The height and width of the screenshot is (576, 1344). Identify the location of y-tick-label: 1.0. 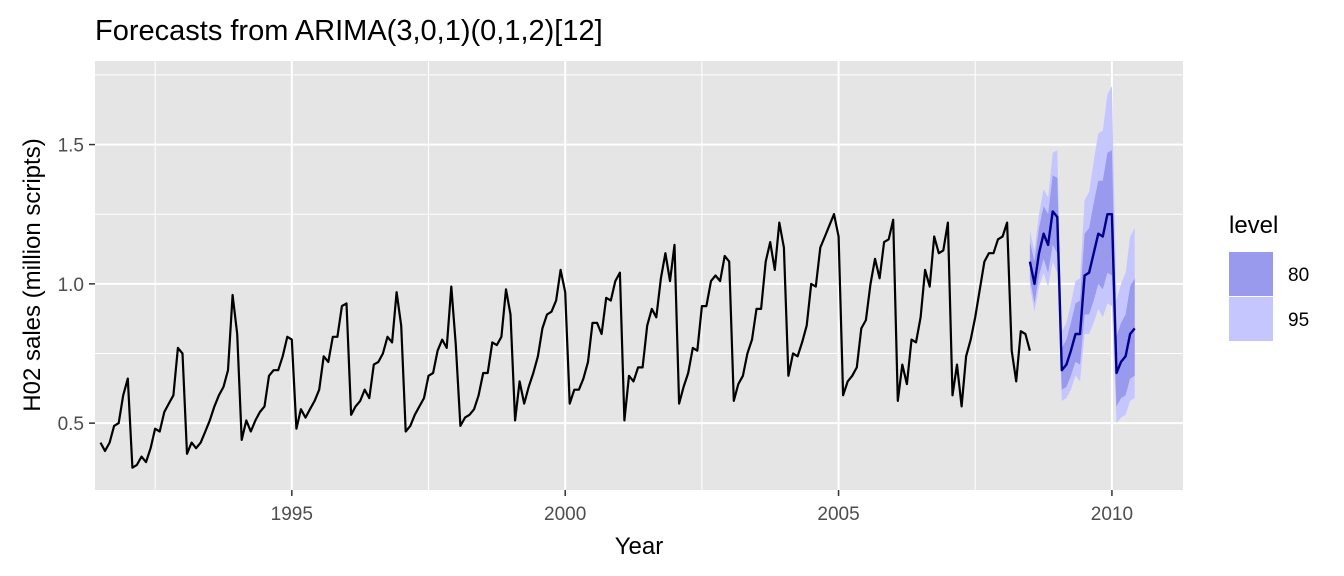
(71, 285).